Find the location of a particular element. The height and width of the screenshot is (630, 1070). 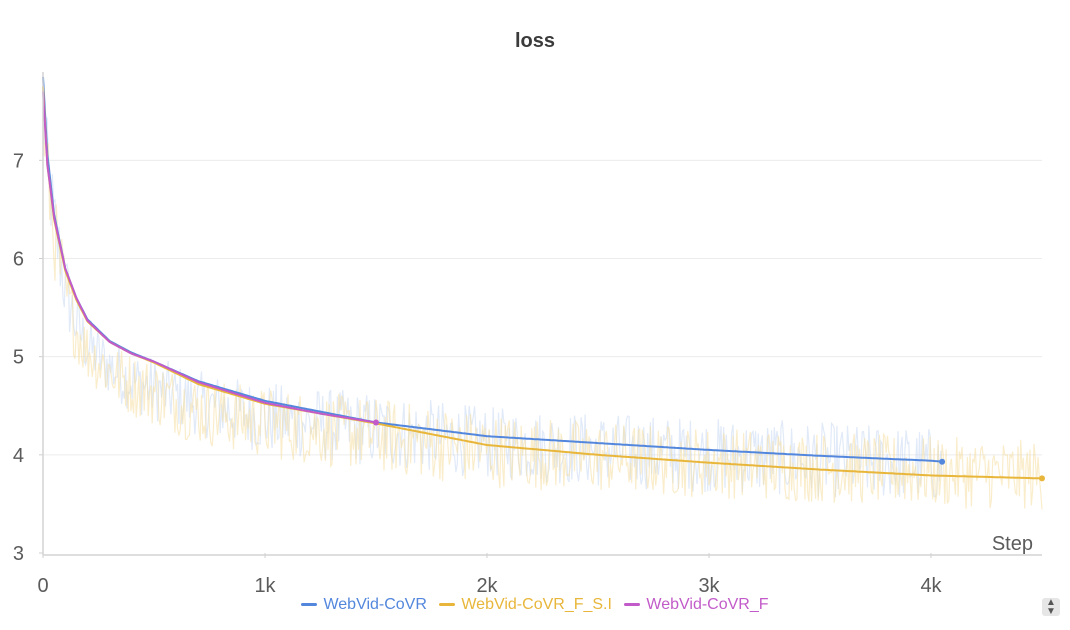

y-tick-label: 7 is located at coordinates (18, 161).